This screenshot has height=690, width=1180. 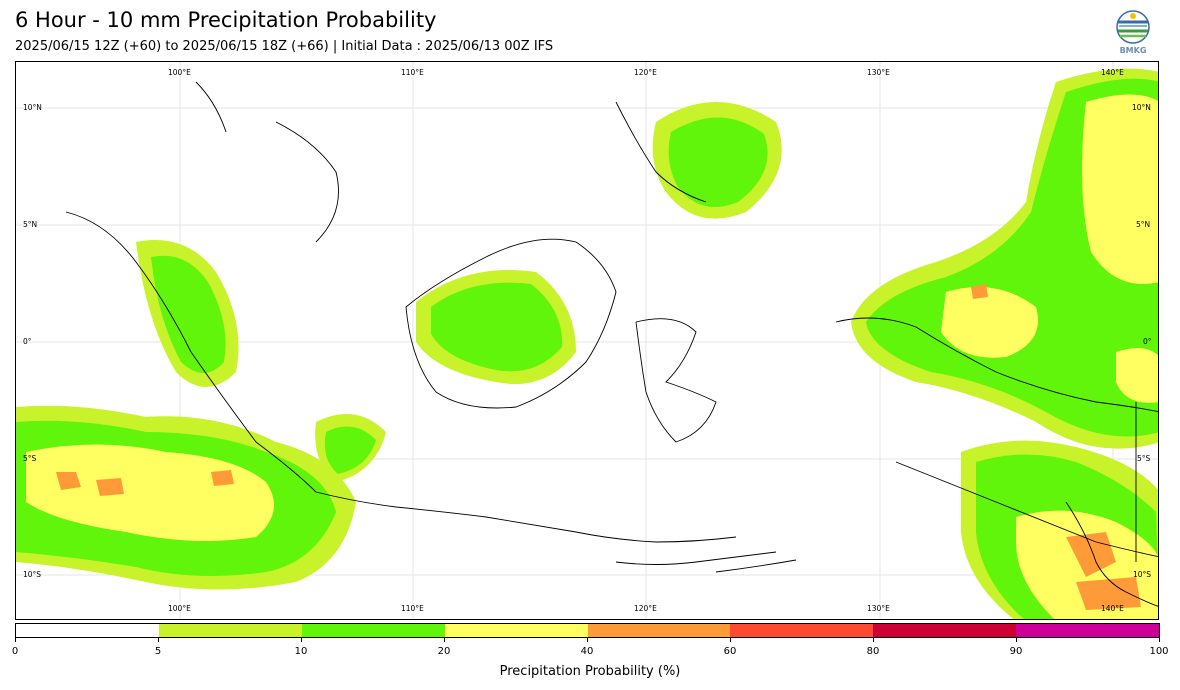 What do you see at coordinates (444, 651) in the screenshot?
I see `legend-tick-label: 20` at bounding box center [444, 651].